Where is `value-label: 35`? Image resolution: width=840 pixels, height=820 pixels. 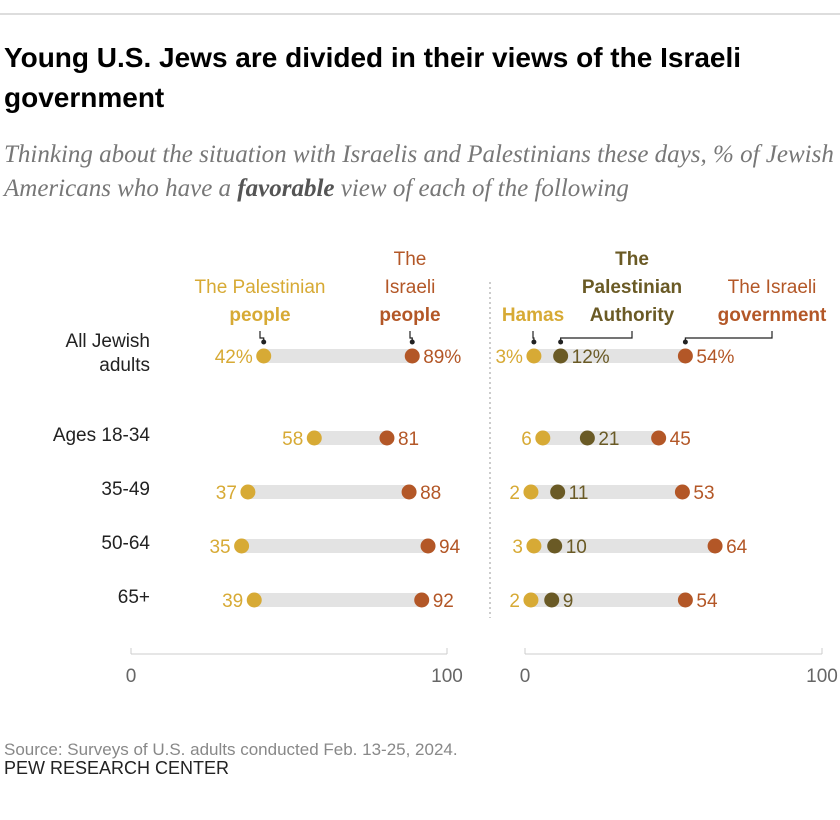 value-label: 35 is located at coordinates (219, 547).